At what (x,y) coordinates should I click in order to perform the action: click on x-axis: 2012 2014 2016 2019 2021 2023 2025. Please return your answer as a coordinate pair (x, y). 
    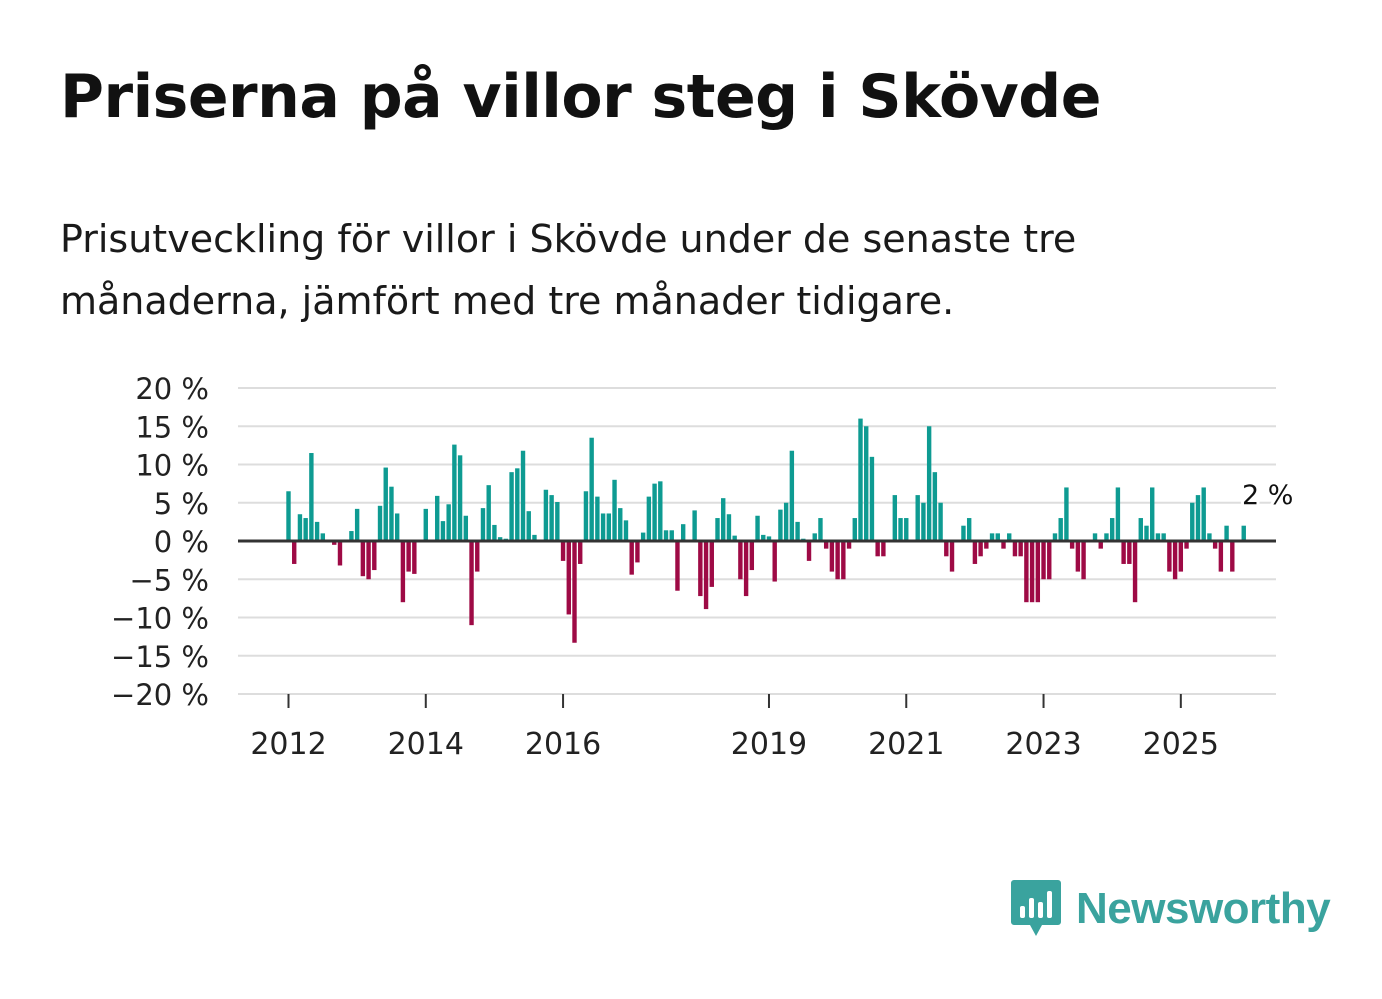
    Looking at the image, I should click on (734, 728).